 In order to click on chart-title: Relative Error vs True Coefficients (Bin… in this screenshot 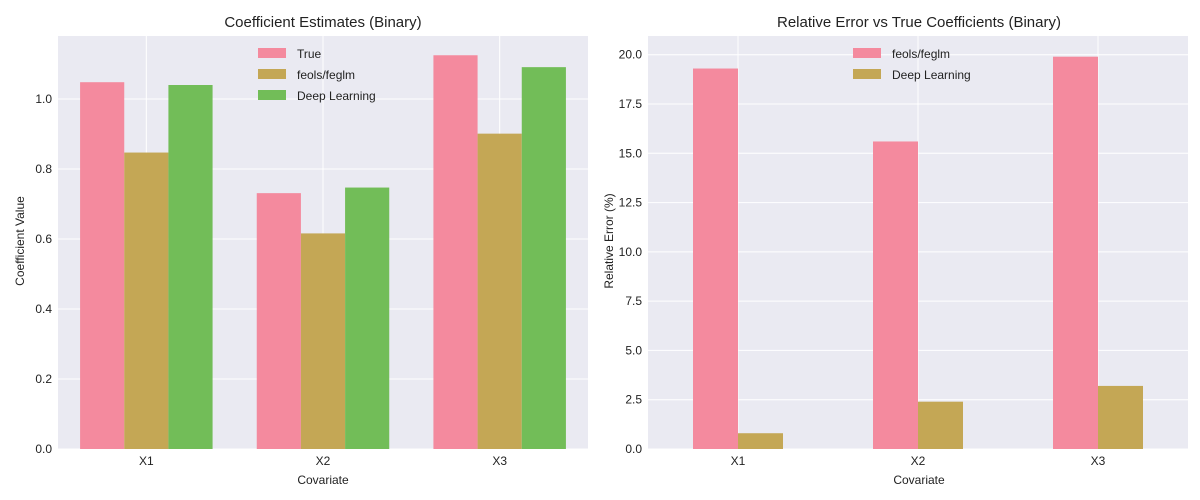, I will do `click(919, 22)`.